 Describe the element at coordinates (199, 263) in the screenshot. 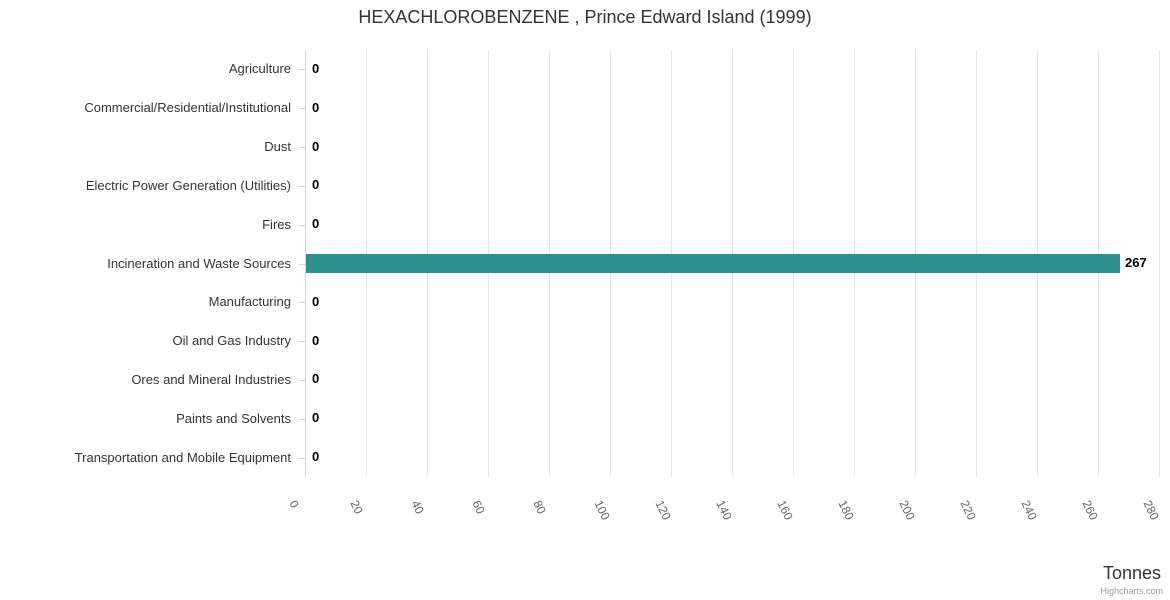

I see `category-label: Incineration and Waste Sources` at that location.